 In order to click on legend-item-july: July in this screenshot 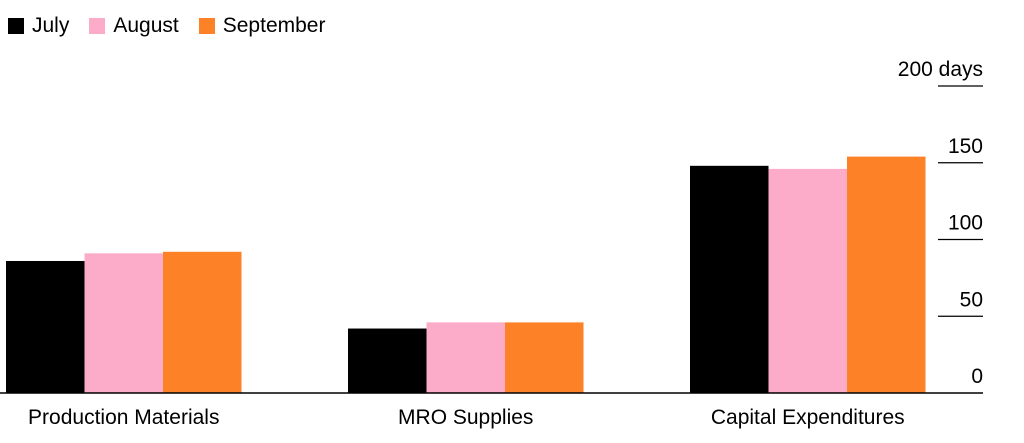, I will do `click(38, 26)`.